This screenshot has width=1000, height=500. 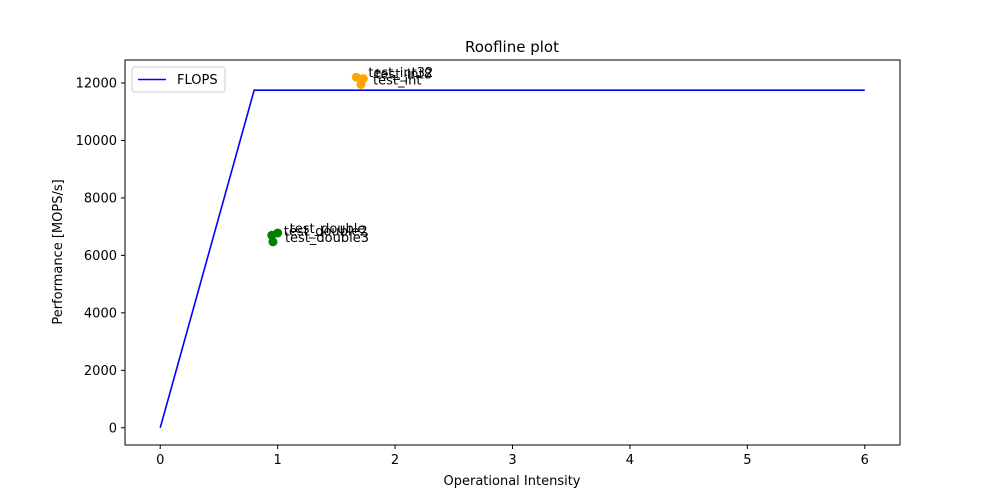 I want to click on legend-box, so click(x=178, y=79).